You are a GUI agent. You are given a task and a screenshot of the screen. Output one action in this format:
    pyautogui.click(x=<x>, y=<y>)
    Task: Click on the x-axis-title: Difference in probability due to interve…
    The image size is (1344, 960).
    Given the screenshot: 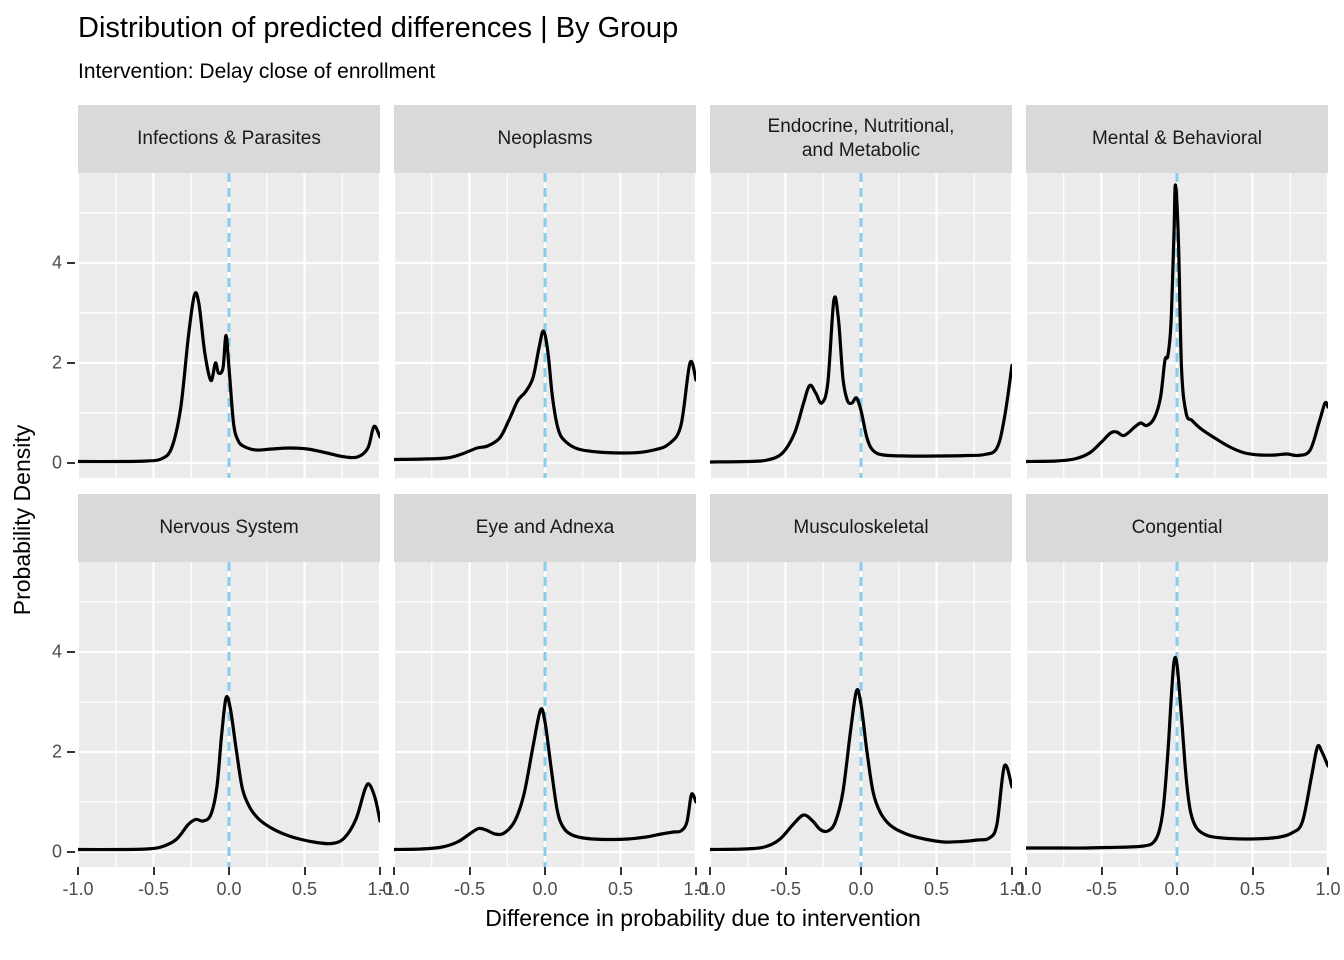 What is the action you would take?
    pyautogui.click(x=703, y=918)
    